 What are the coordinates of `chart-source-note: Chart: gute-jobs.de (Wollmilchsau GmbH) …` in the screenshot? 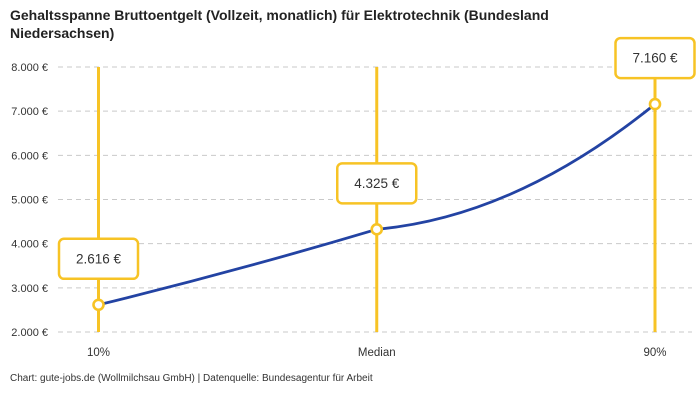 It's located at (191, 378).